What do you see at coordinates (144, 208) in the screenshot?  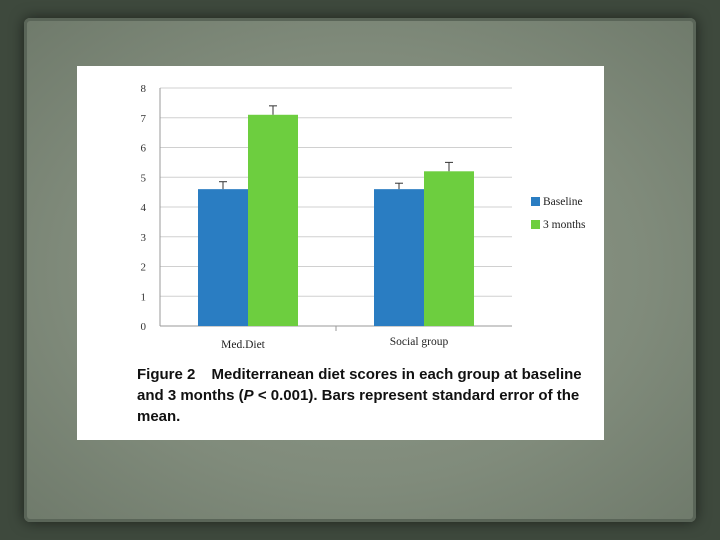 I see `y-tick-label-4: 4` at bounding box center [144, 208].